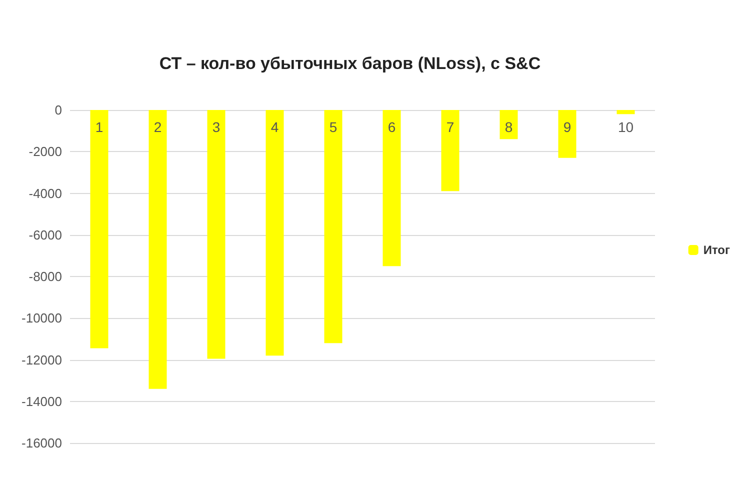  I want to click on x-tick-label: 7, so click(450, 127).